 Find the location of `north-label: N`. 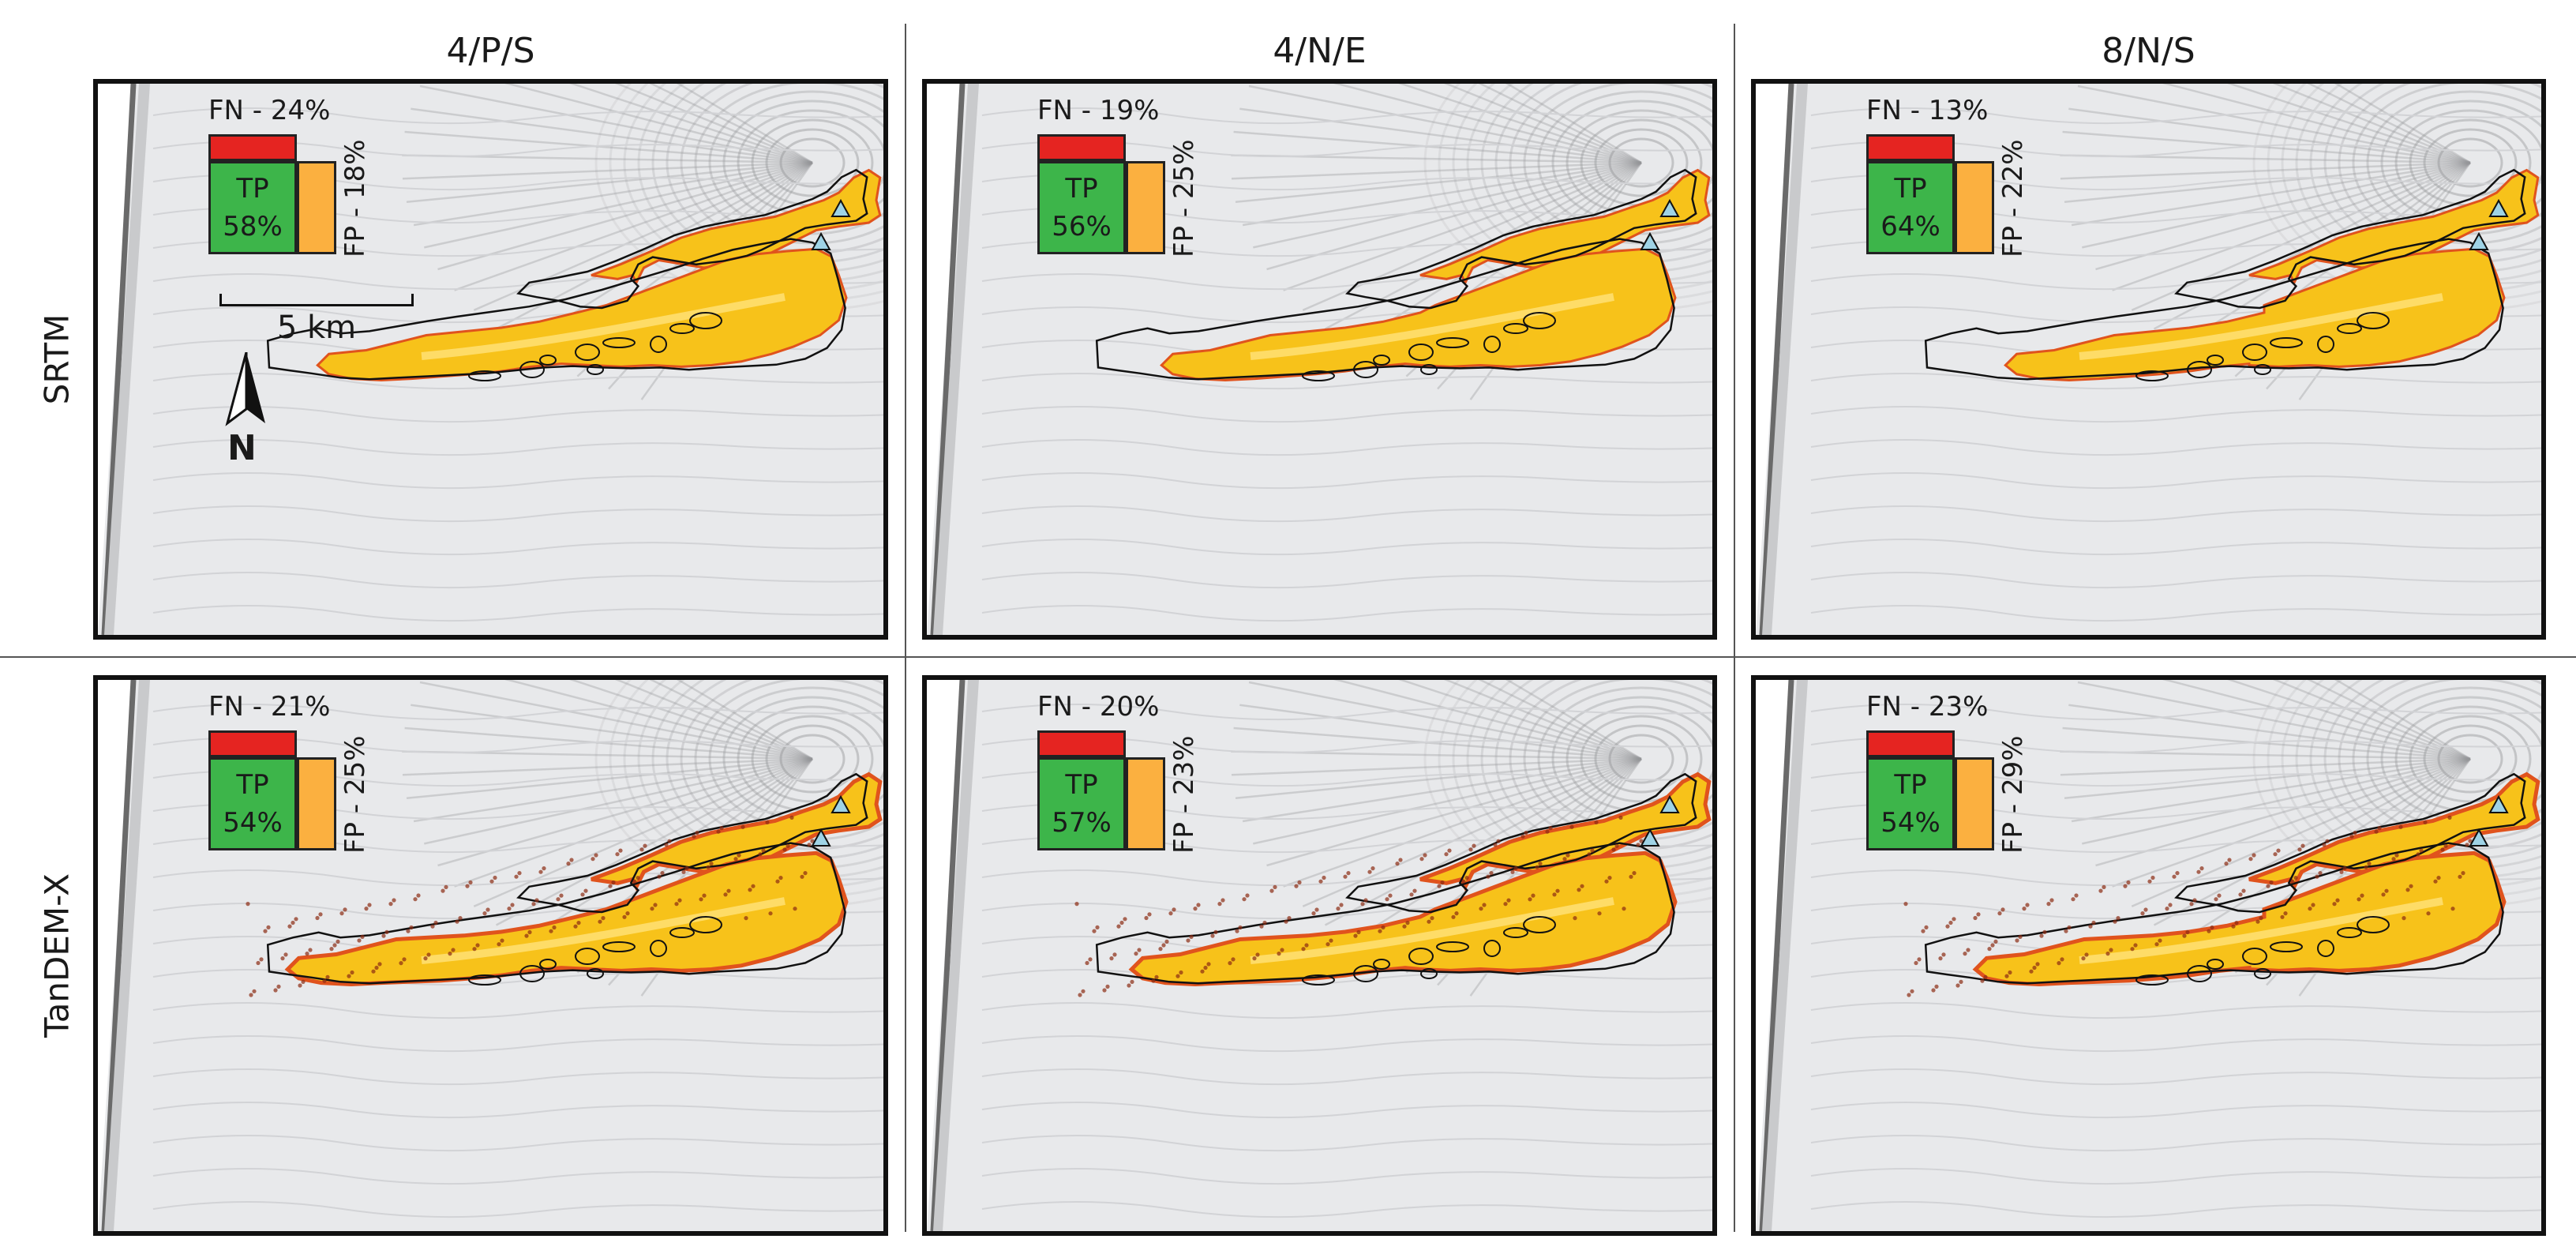

north-label: N is located at coordinates (242, 448).